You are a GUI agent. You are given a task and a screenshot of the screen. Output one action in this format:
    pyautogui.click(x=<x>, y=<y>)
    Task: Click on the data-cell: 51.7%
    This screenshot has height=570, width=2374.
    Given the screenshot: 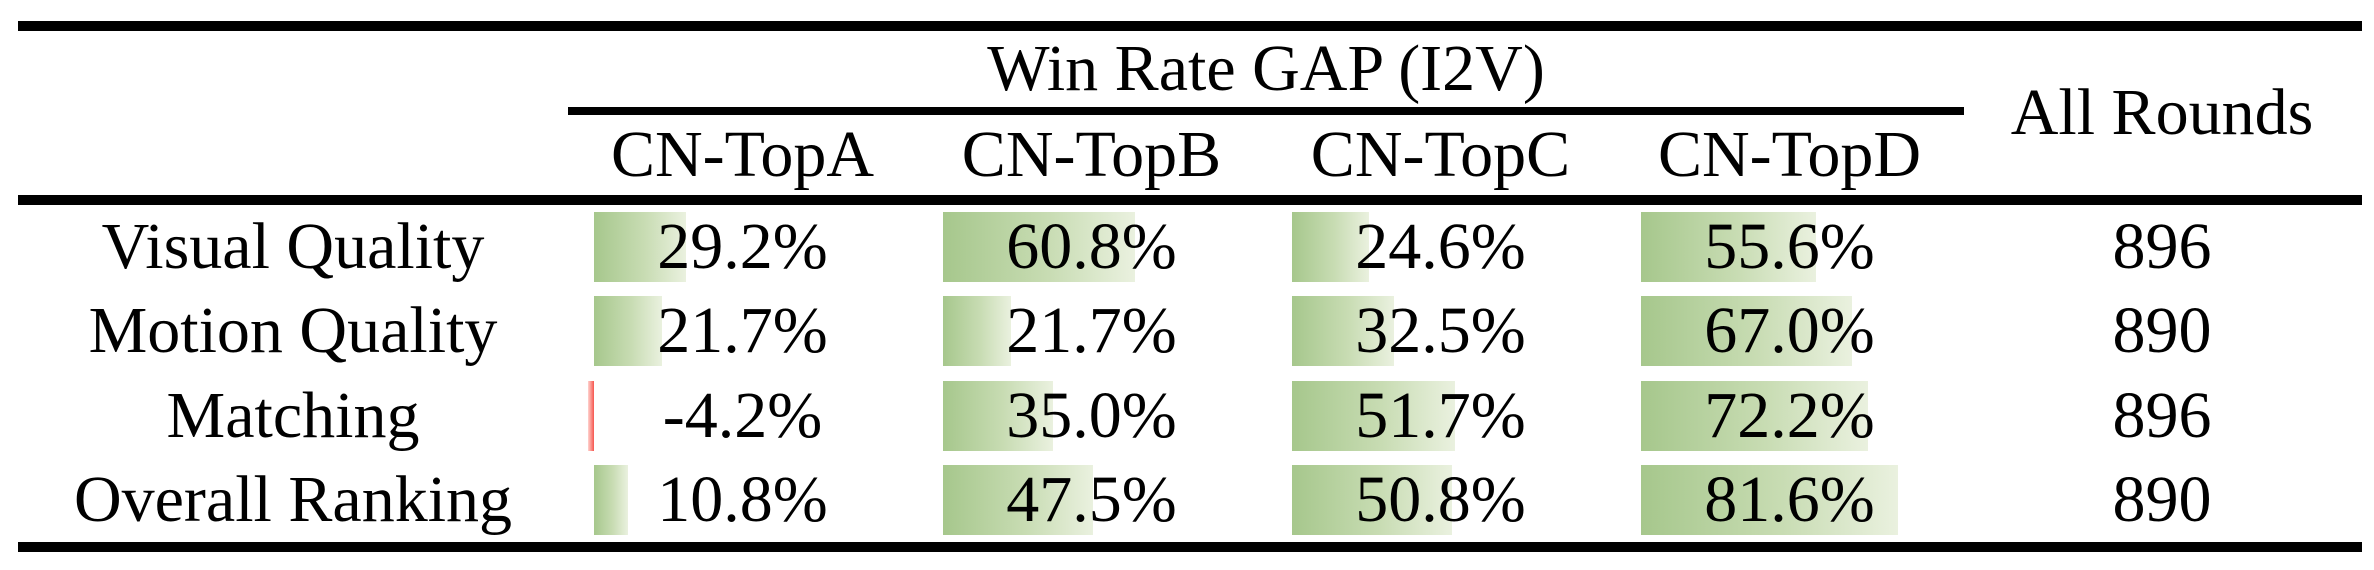 What is the action you would take?
    pyautogui.click(x=1440, y=416)
    